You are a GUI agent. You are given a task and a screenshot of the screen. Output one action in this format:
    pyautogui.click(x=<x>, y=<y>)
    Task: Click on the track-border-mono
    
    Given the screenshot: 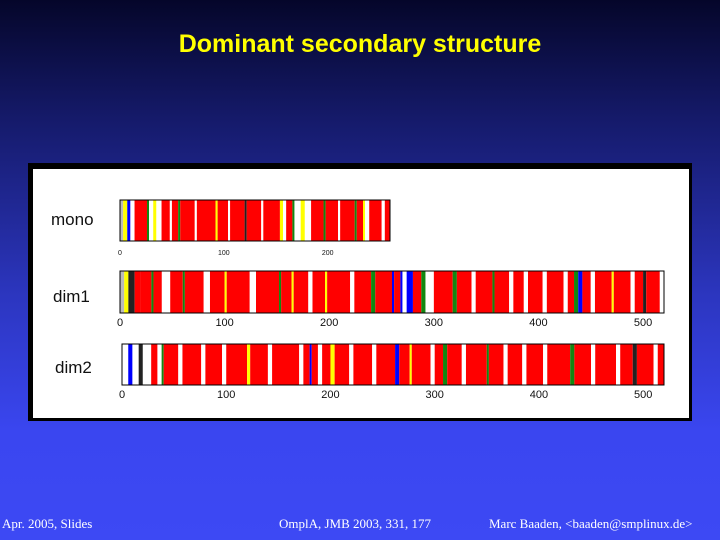 What is the action you would take?
    pyautogui.click(x=255, y=220)
    